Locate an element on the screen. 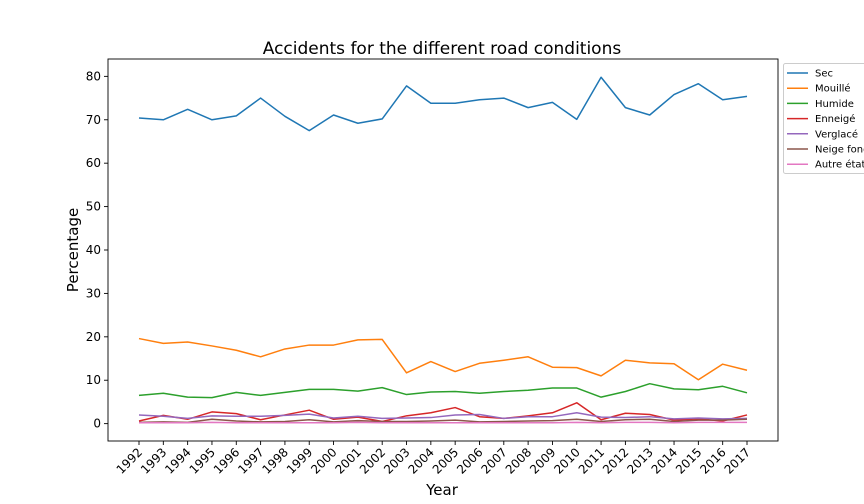 The image size is (864, 504). y-tick-label: 0 is located at coordinates (97, 424).